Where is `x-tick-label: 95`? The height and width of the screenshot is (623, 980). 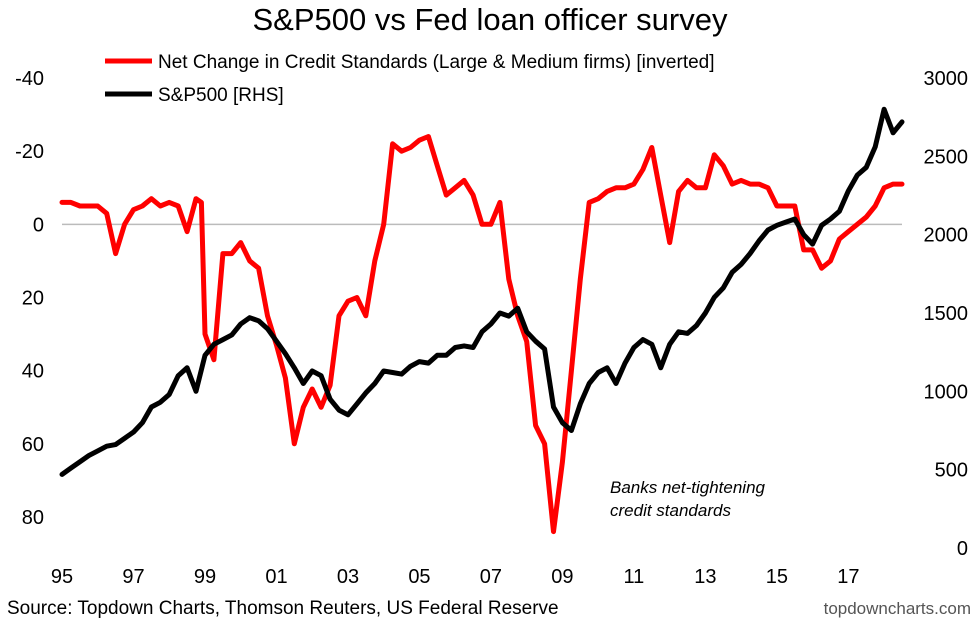
x-tick-label: 95 is located at coordinates (62, 577).